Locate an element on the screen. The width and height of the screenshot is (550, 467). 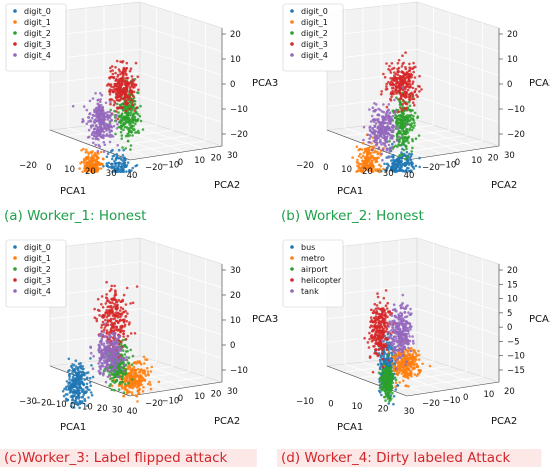
scatter-series-group is located at coordinates (108, 116).